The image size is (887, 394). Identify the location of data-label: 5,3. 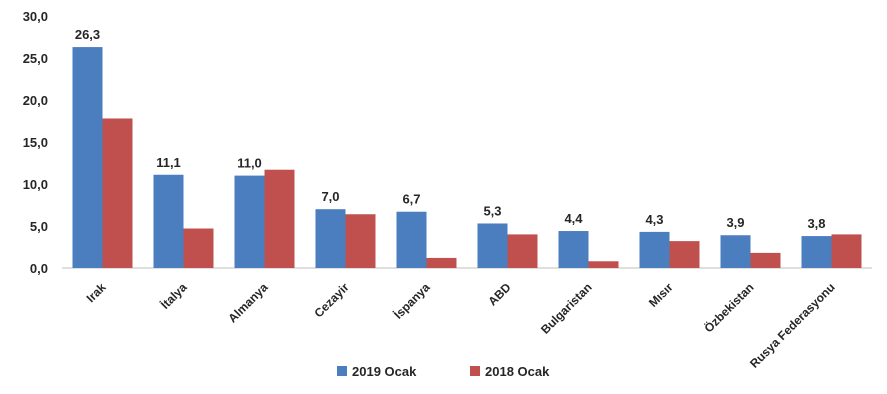
(492, 210).